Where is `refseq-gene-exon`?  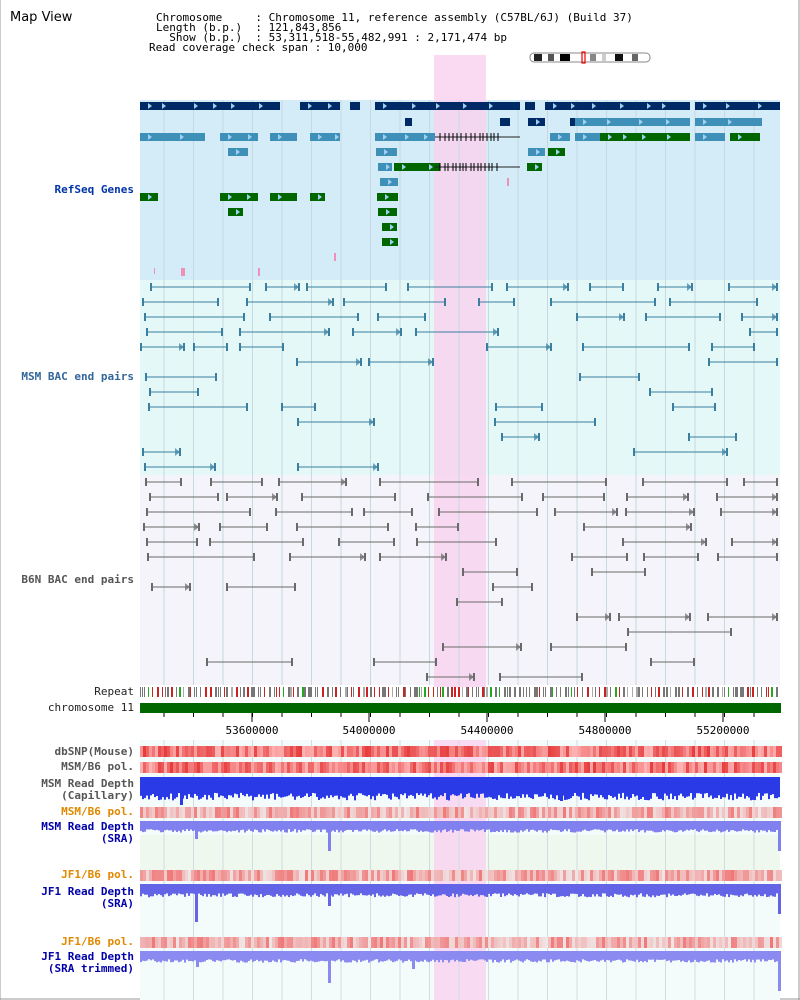
refseq-gene-exon is located at coordinates (447, 106).